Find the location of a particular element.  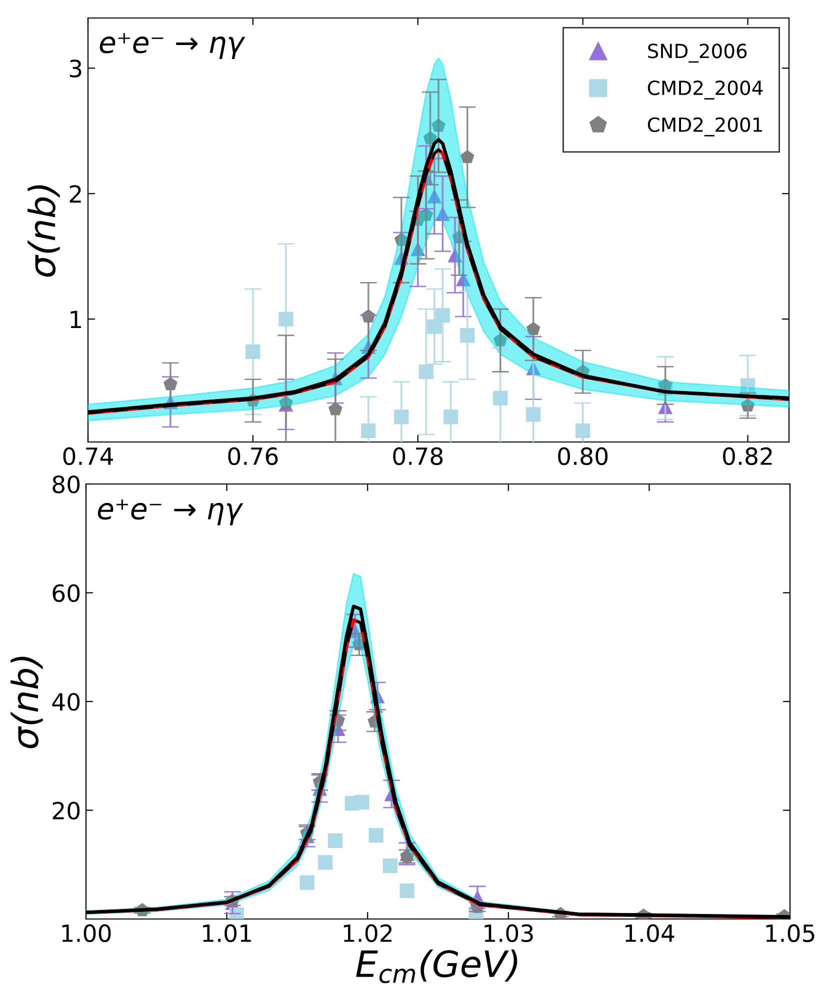

legend-label: SND_2006 is located at coordinates (697, 53).